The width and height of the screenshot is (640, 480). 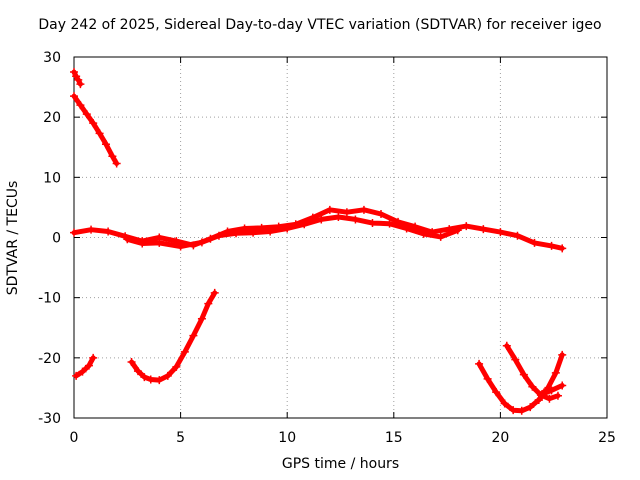 I want to click on y-tick-label: -30, so click(x=49, y=419).